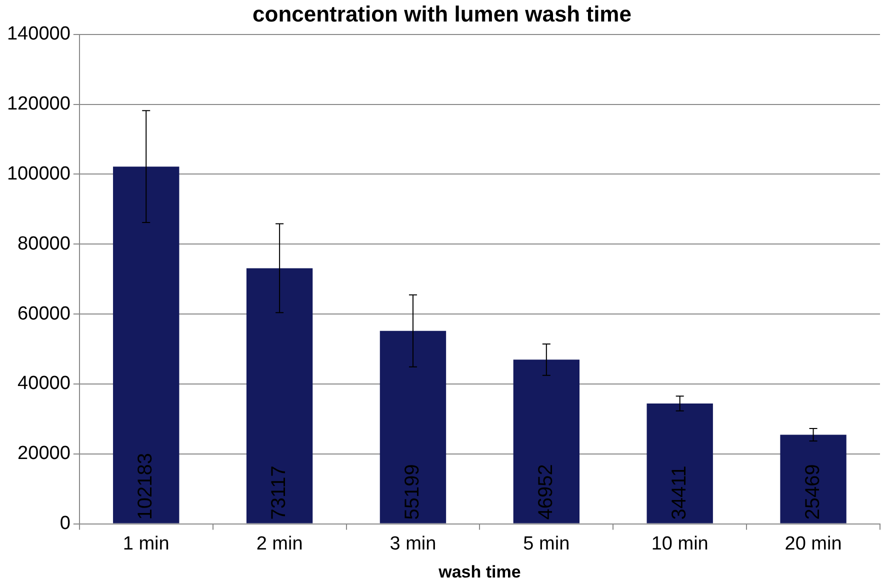  I want to click on data-label: 55199, so click(413, 492).